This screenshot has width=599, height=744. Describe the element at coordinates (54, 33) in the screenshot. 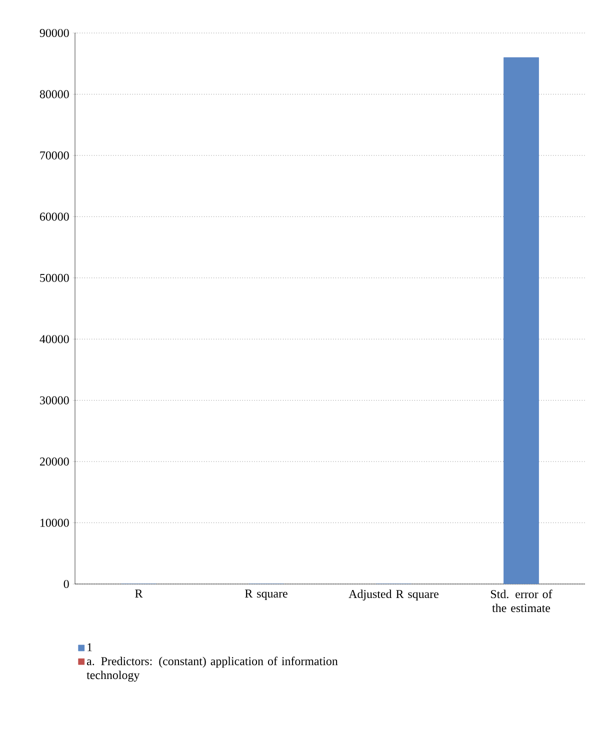

I see `y-tick-label: 90000` at that location.